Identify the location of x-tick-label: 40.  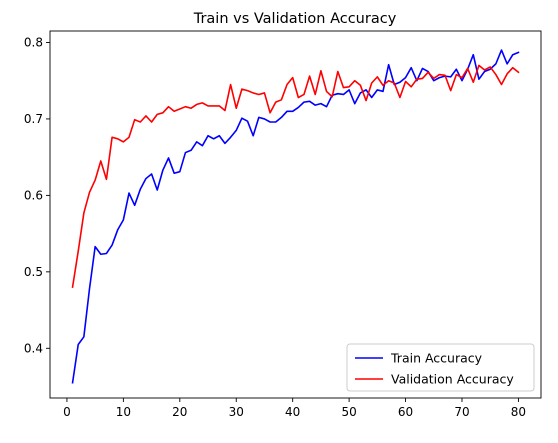
(292, 412).